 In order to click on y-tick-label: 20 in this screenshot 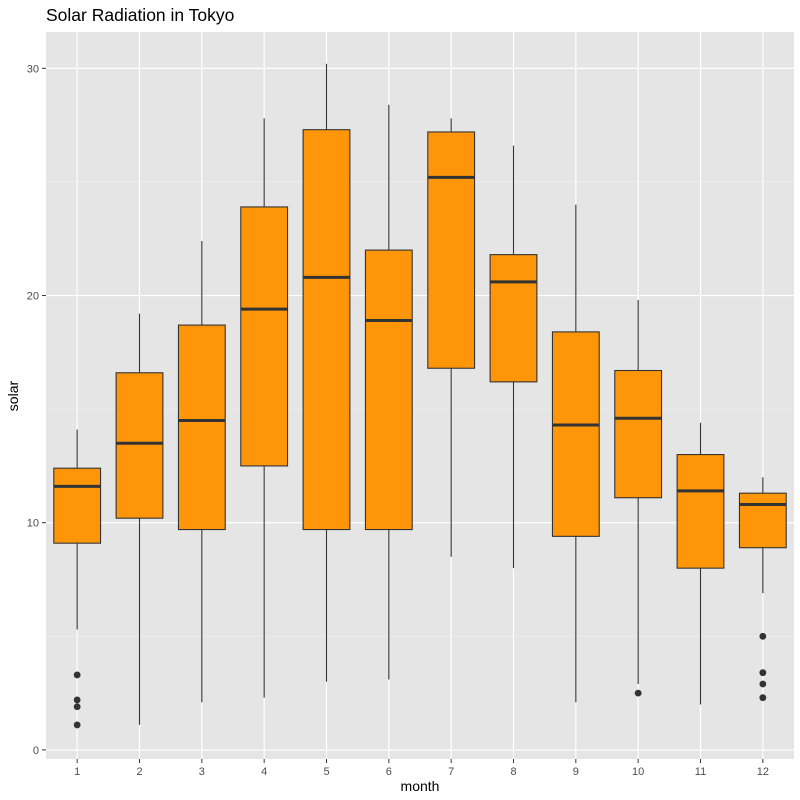, I will do `click(33, 297)`.